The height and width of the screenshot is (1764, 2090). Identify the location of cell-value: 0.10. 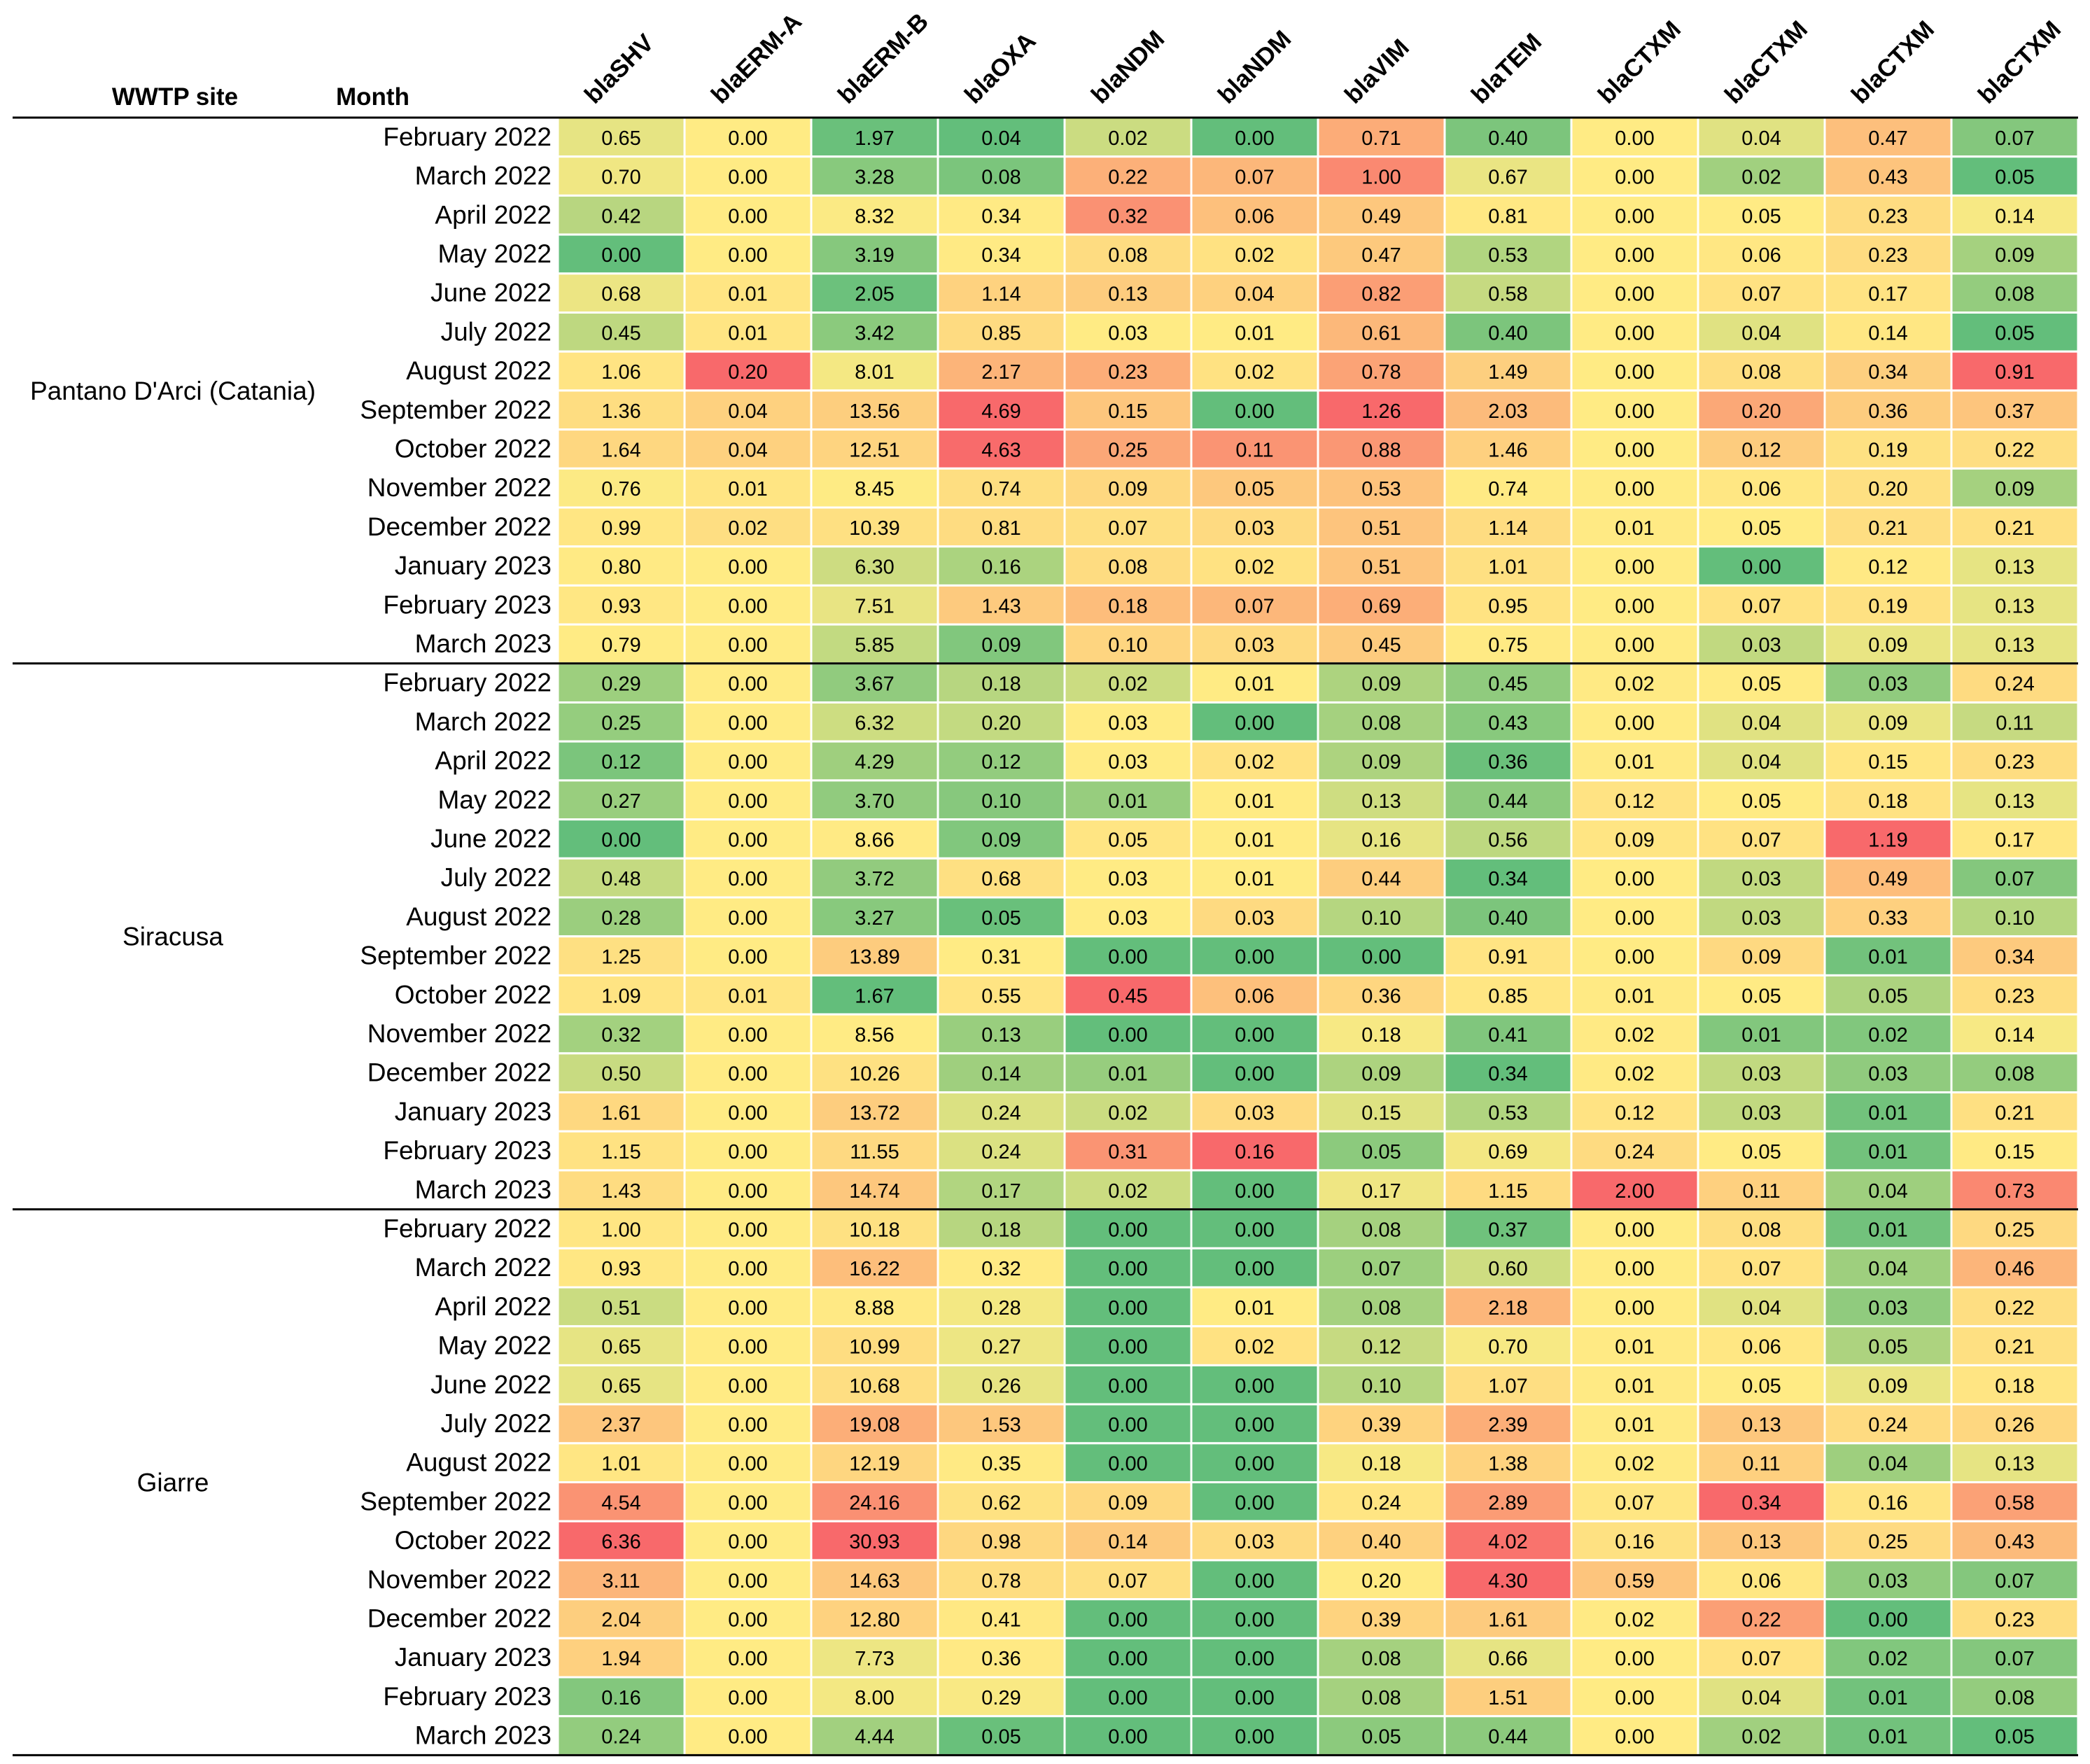
(2015, 918).